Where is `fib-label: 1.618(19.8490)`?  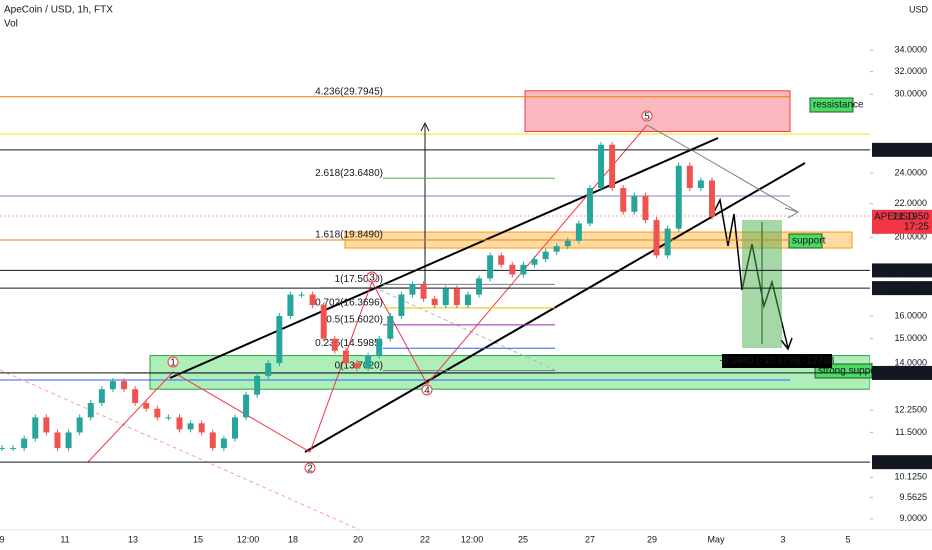 fib-label: 1.618(19.8490) is located at coordinates (349, 235).